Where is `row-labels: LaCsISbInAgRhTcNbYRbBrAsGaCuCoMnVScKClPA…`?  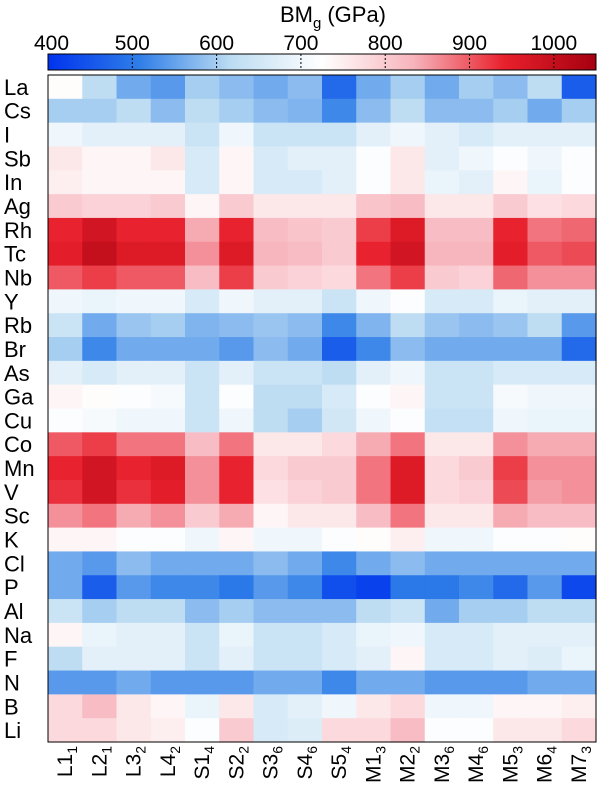 row-labels: LaCsISbInAgRhTcNbYRbBrAsGaCuCoMnVScKClPA… is located at coordinates (19, 409).